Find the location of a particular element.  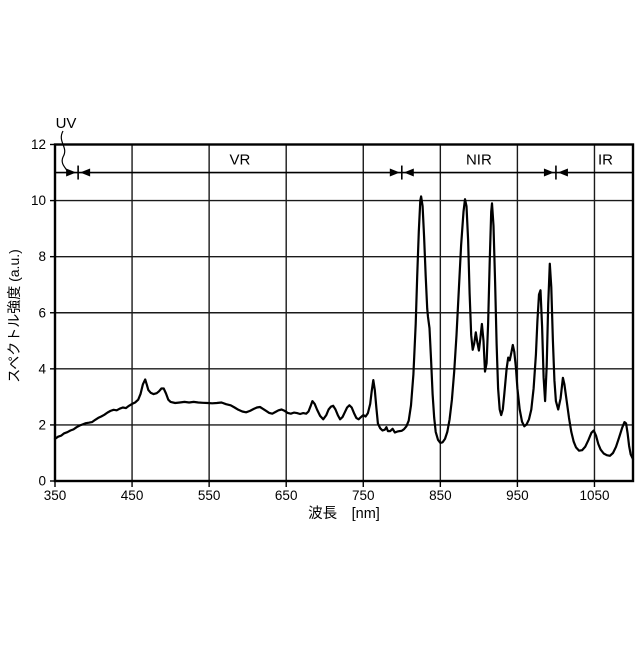

x-tick-label-350: 350 is located at coordinates (55, 495).